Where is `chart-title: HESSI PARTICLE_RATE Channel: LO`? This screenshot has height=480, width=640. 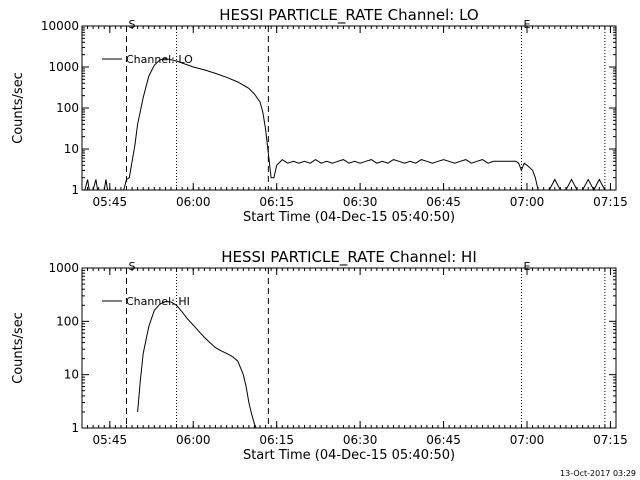 chart-title: HESSI PARTICLE_RATE Channel: LO is located at coordinates (348, 15).